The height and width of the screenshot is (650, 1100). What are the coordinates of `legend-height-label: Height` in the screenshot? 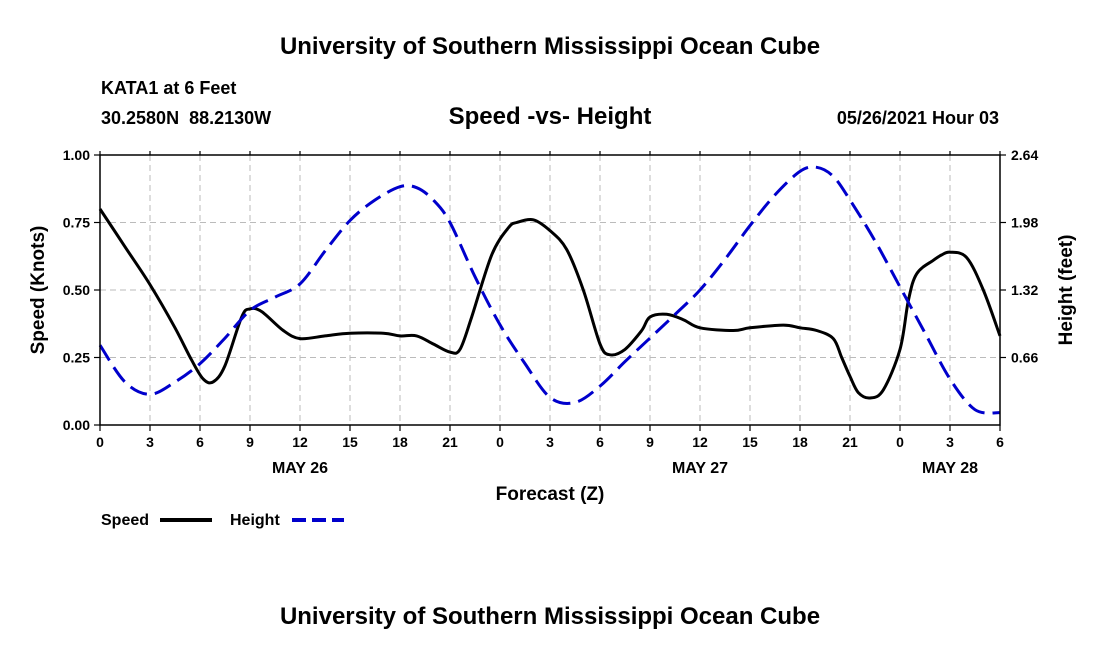 It's located at (255, 520).